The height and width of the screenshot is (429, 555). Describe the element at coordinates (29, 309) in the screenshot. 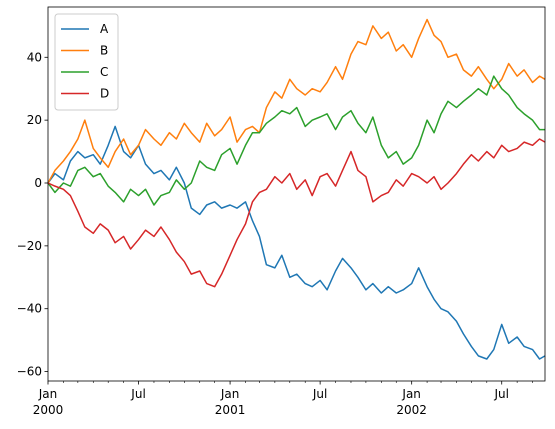

I see `y-tick-label: −40` at that location.